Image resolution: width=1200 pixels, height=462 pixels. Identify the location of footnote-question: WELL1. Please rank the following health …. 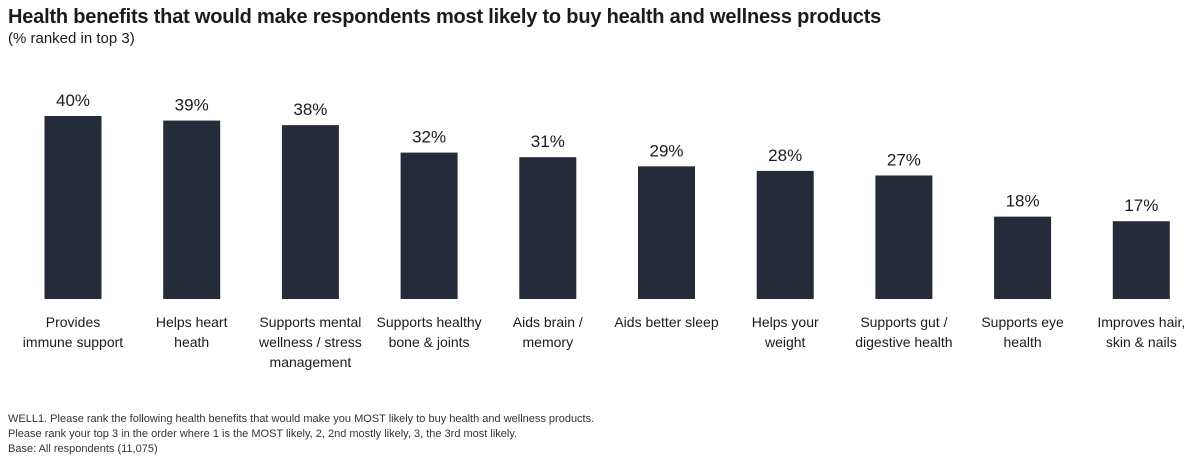
(301, 419).